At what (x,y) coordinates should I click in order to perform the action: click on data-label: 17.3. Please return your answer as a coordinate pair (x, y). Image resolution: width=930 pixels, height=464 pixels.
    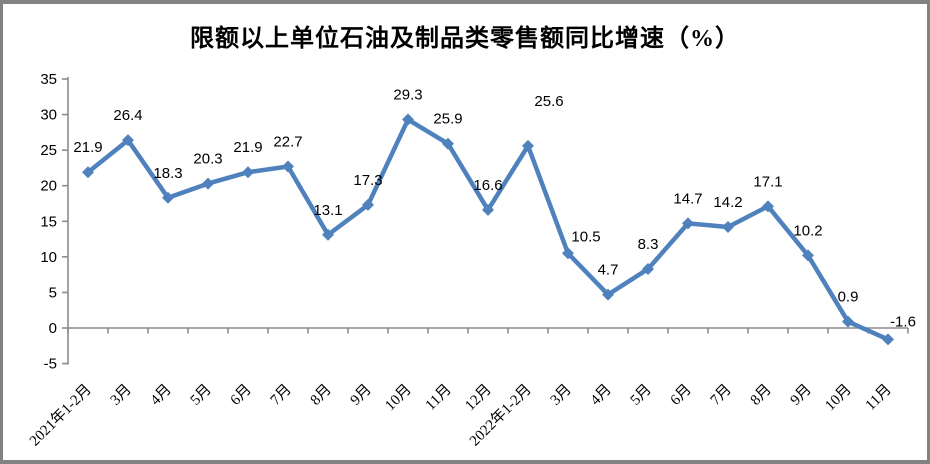
    Looking at the image, I should click on (367, 180).